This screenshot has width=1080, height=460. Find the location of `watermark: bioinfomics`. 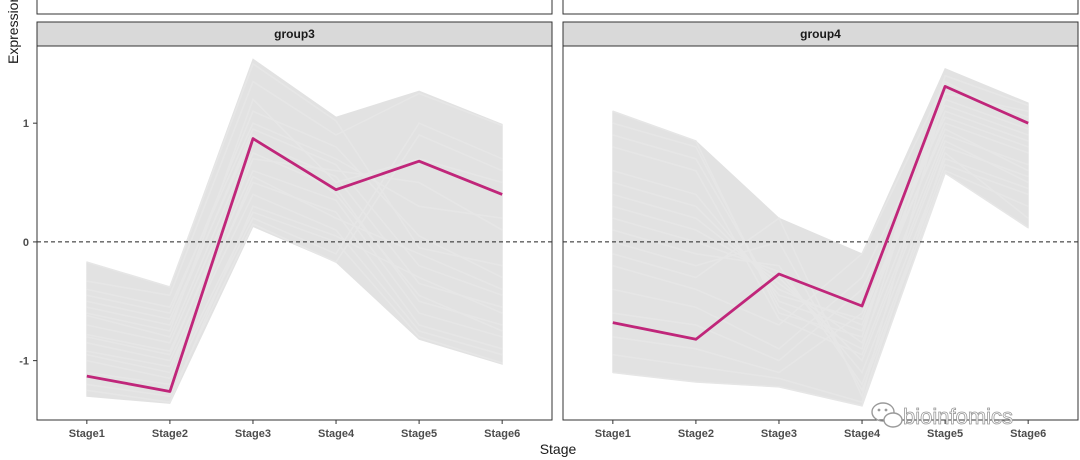

watermark: bioinfomics is located at coordinates (942, 415).